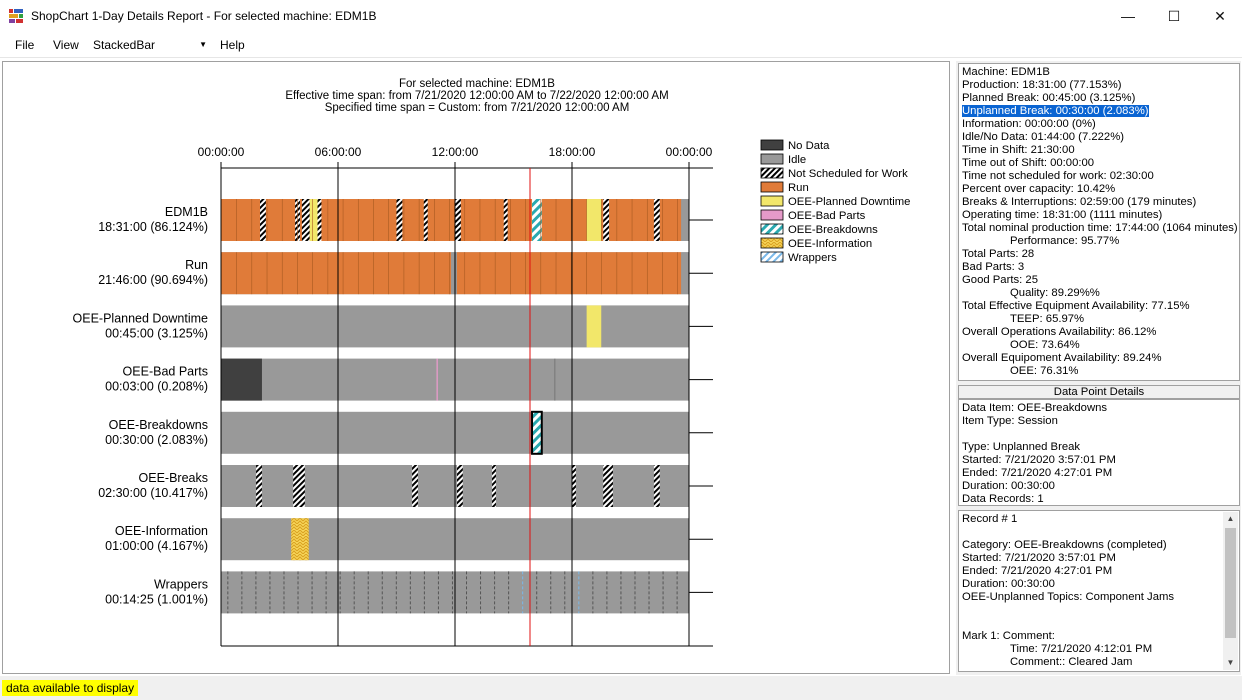 Image resolution: width=1242 pixels, height=700 pixels. What do you see at coordinates (1044, 371) in the screenshot?
I see `summary-line: OEE: 76.31%` at bounding box center [1044, 371].